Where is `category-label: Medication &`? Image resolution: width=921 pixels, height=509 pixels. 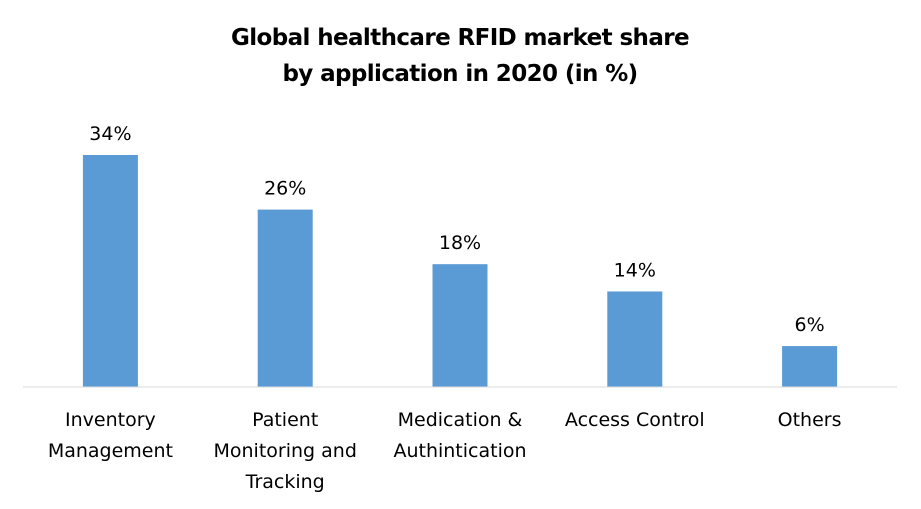 category-label: Medication & is located at coordinates (460, 420).